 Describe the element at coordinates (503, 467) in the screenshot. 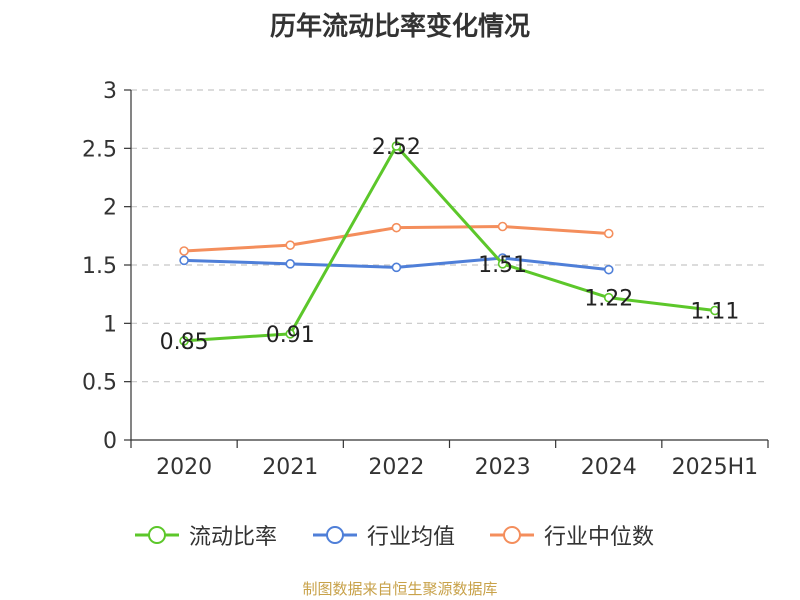

I see `x-tick-label: 2023` at that location.